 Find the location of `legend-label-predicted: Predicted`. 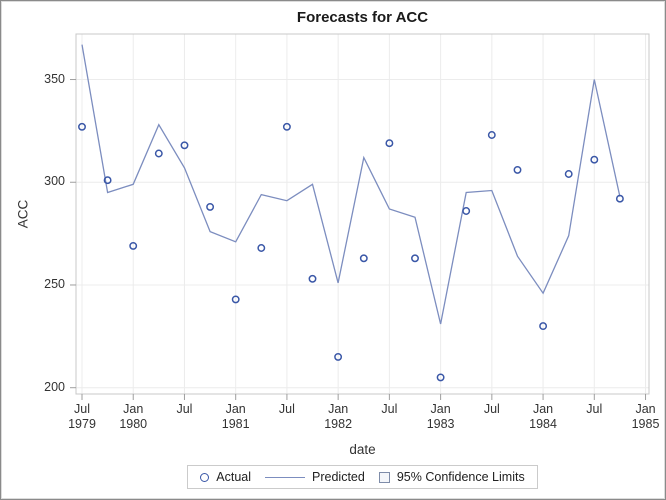

legend-label-predicted: Predicted is located at coordinates (338, 477).